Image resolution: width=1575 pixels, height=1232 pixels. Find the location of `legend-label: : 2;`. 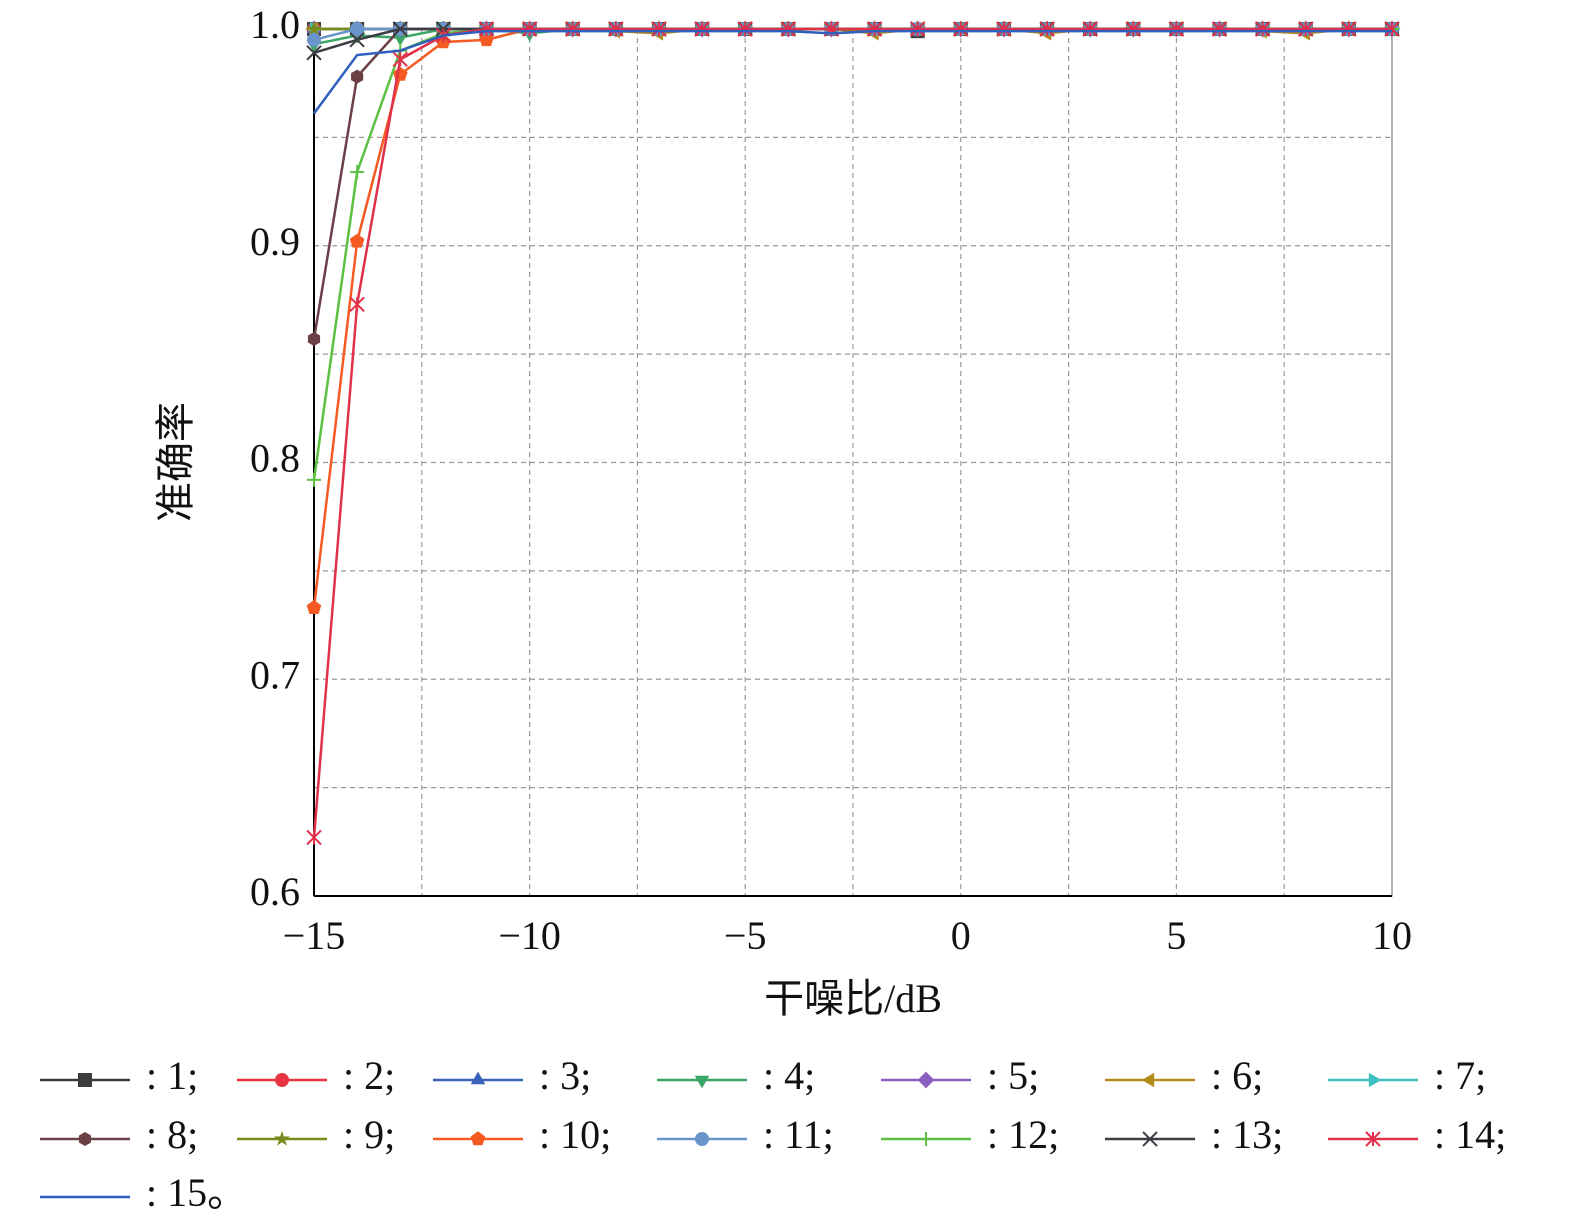

legend-label: : 2; is located at coordinates (369, 1075).